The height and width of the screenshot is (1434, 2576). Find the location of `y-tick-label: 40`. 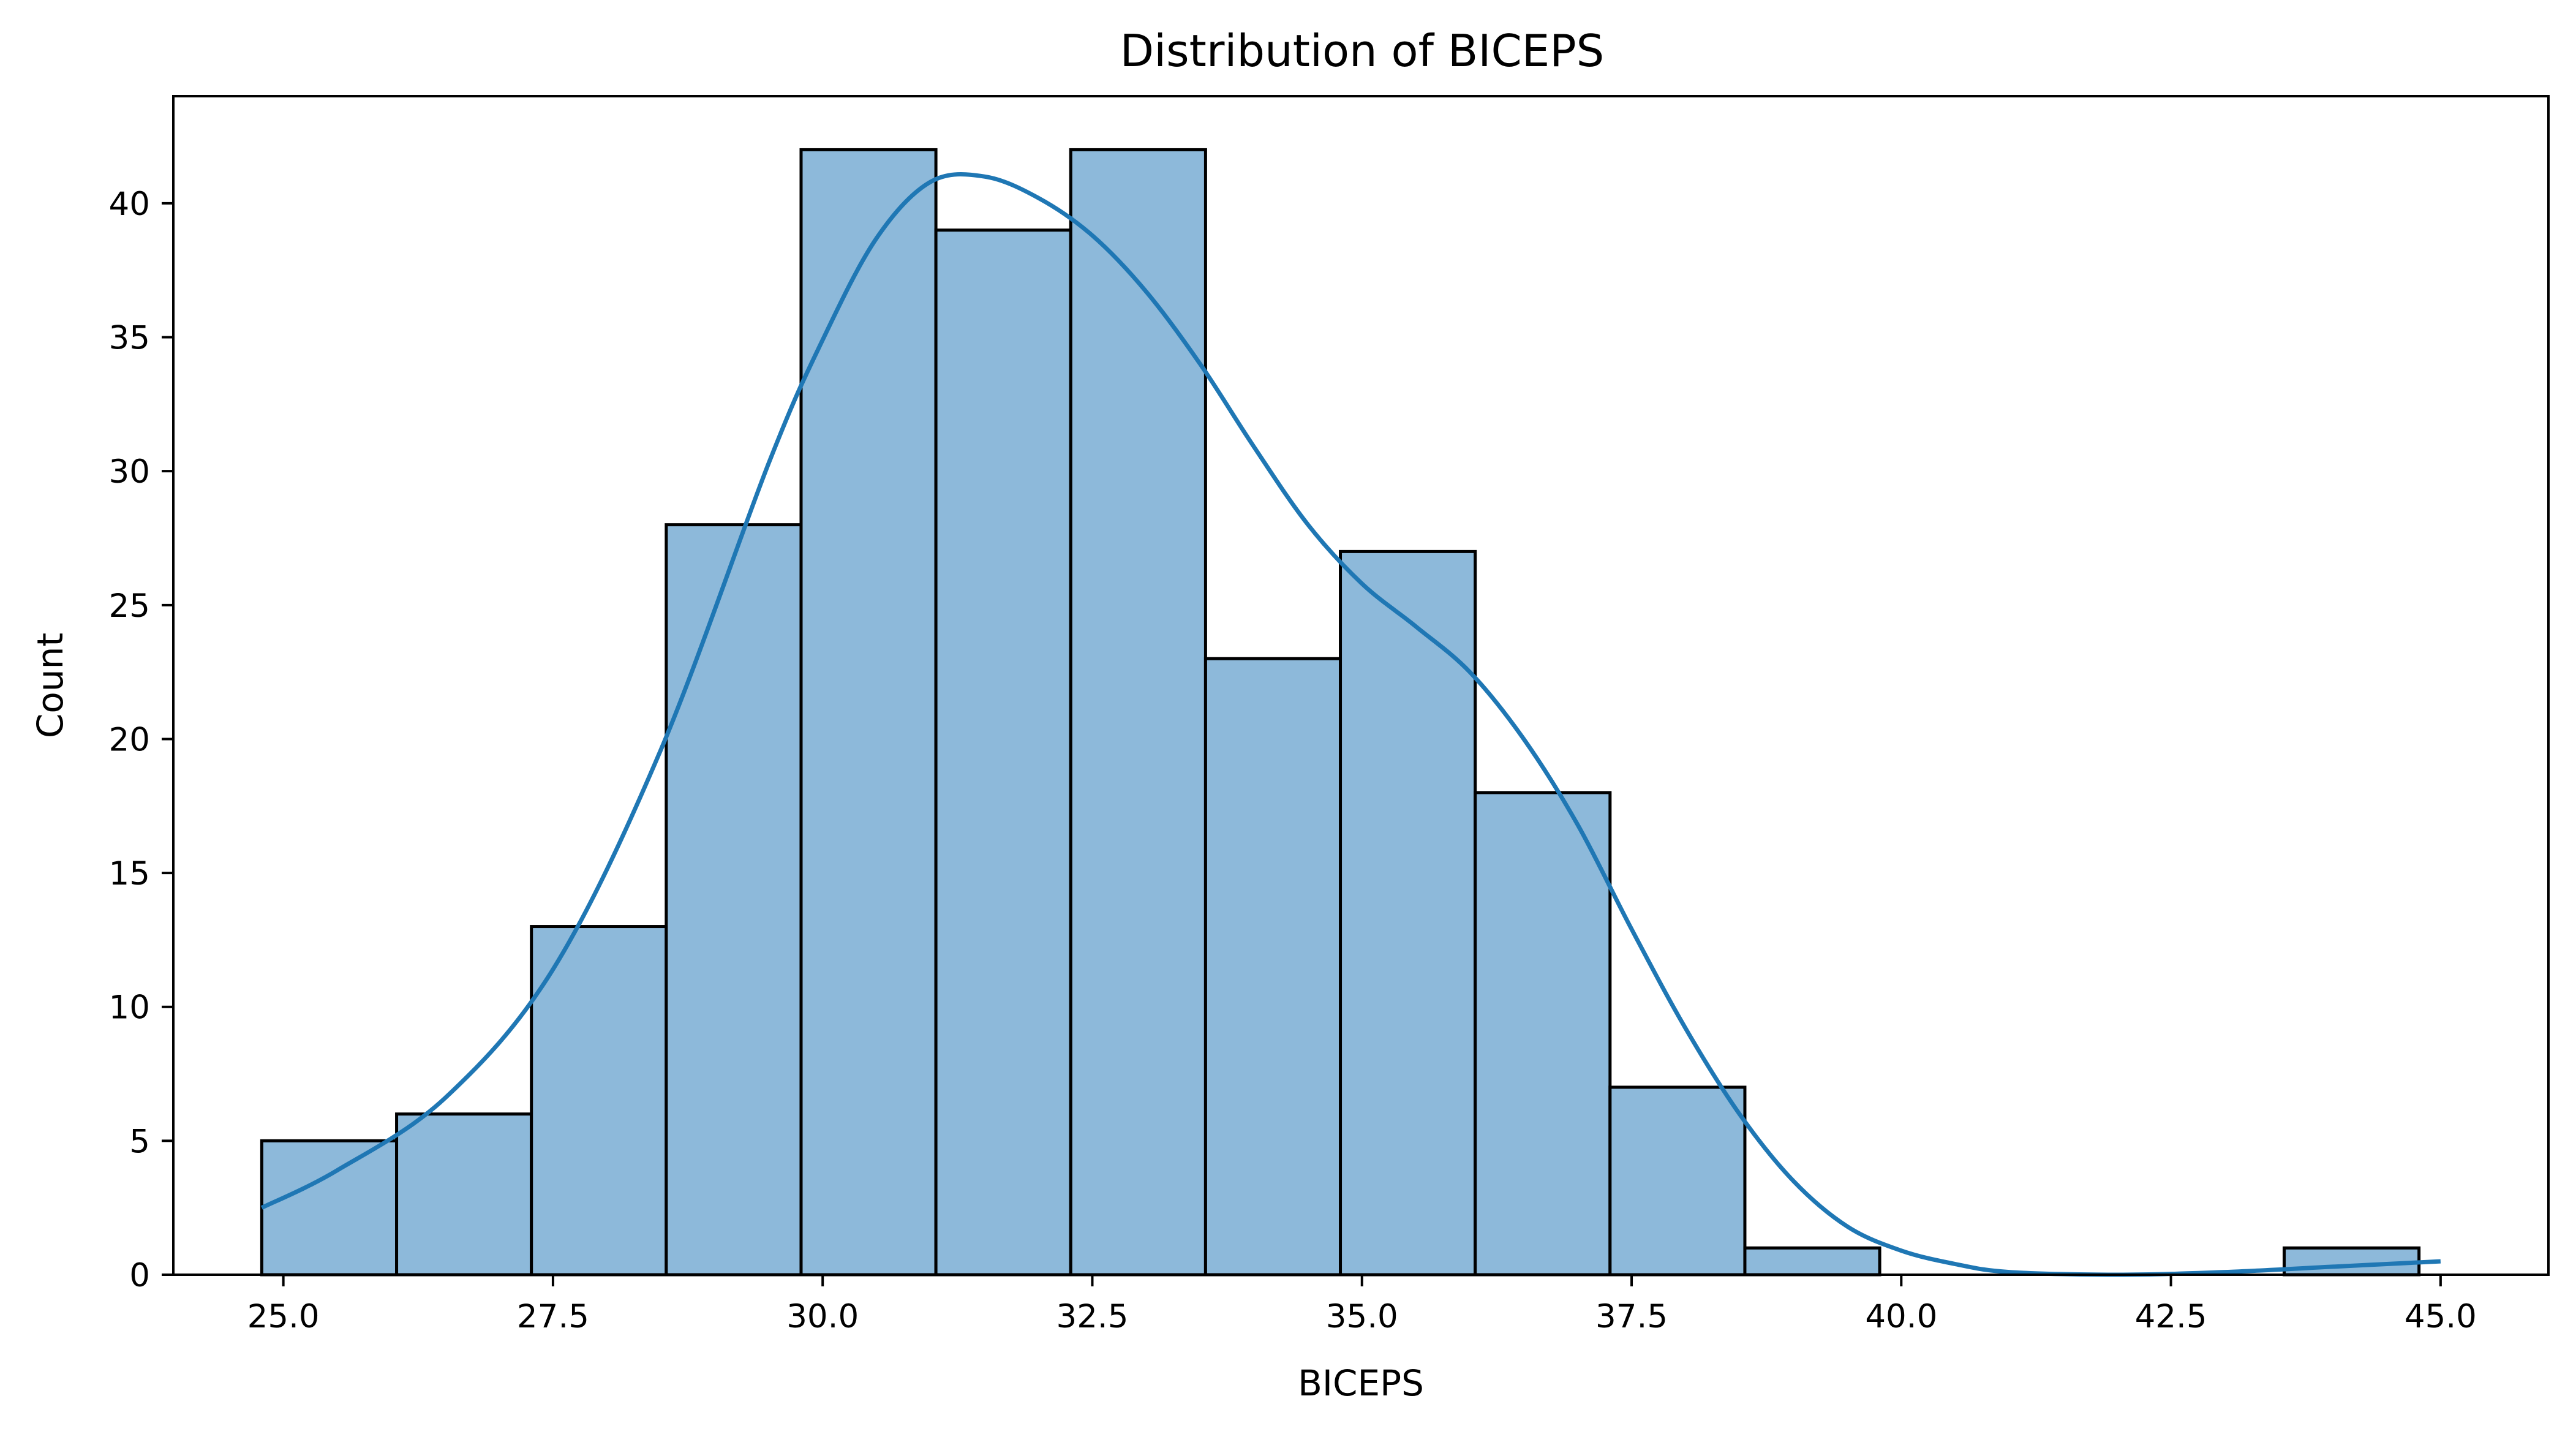

y-tick-label: 40 is located at coordinates (129, 205).